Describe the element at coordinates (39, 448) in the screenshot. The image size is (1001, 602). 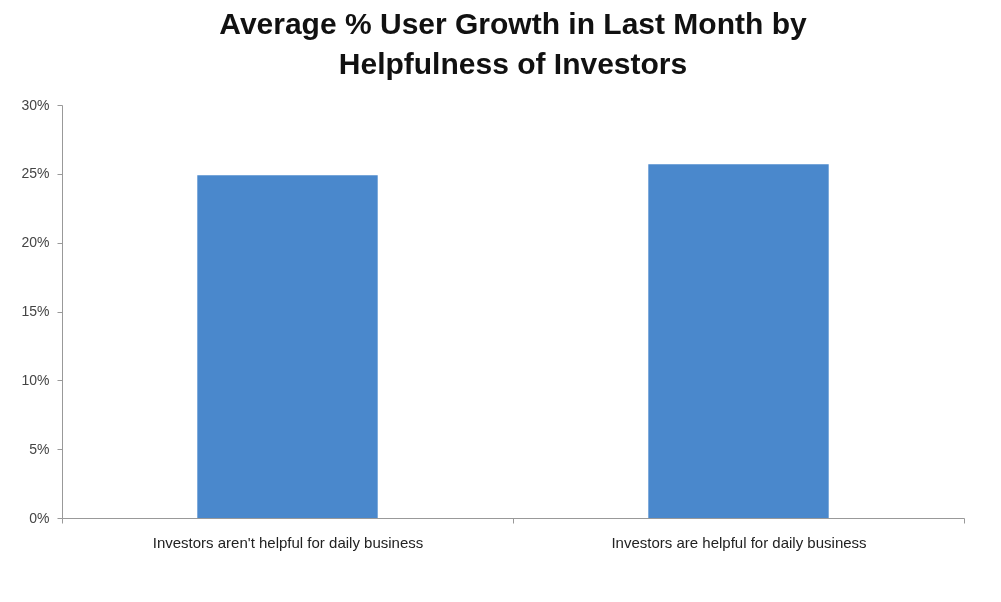
I see `y-tick-label: 5%` at that location.